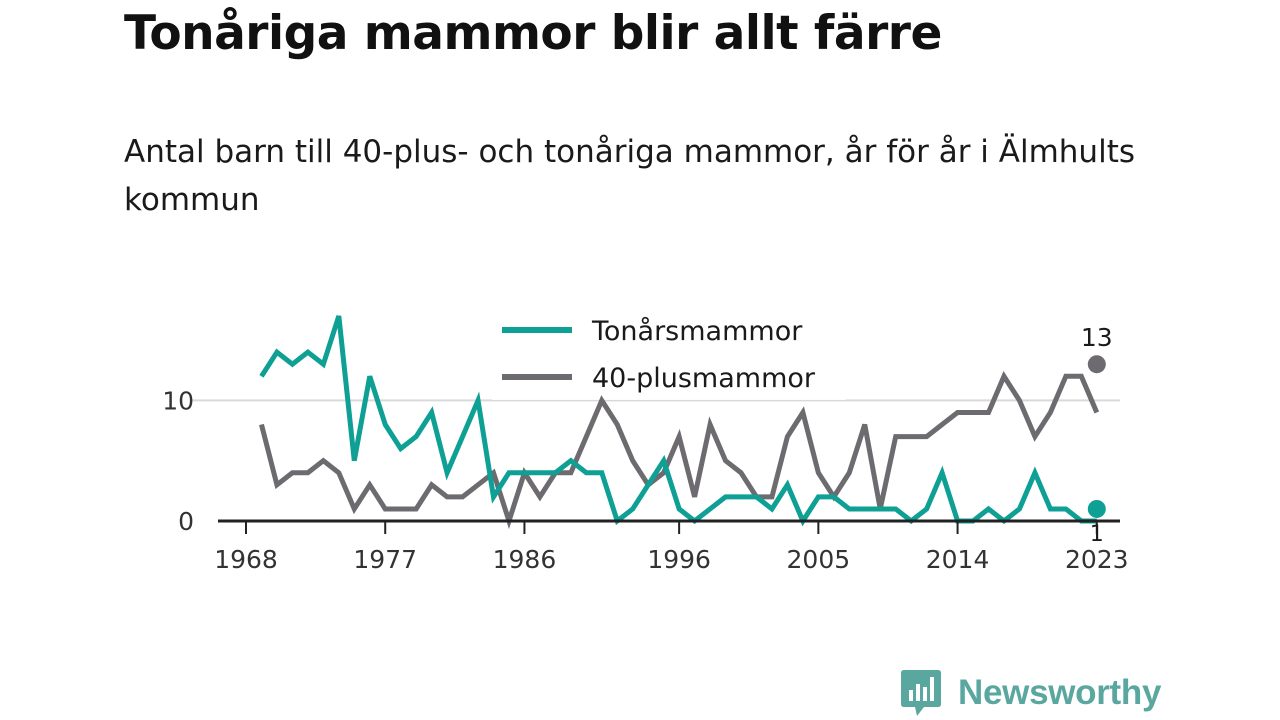 The height and width of the screenshot is (720, 1280). What do you see at coordinates (1096, 364) in the screenshot?
I see `end-marker-40-plusmammor` at bounding box center [1096, 364].